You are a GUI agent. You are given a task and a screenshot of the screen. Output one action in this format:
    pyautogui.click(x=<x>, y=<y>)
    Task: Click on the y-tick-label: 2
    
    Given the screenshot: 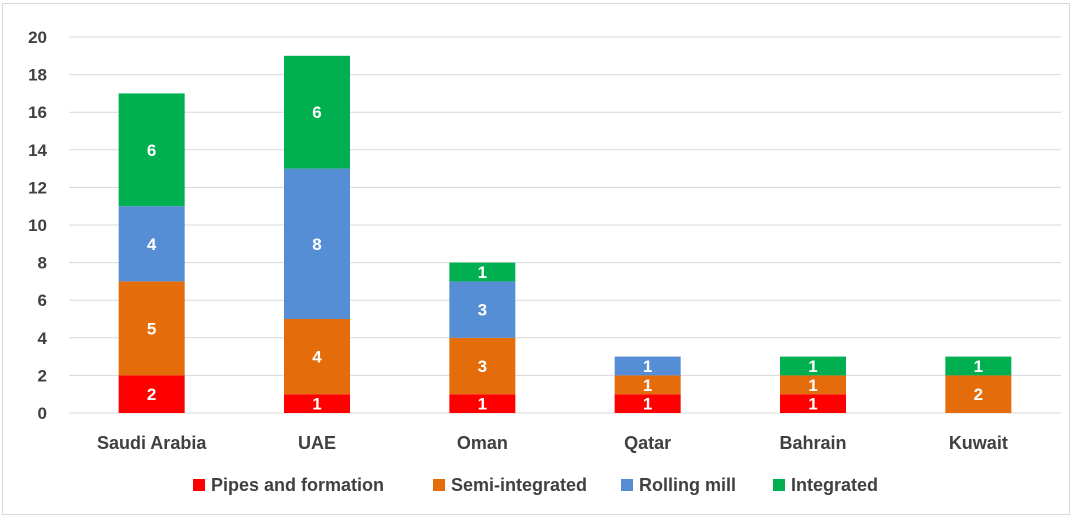 What is the action you would take?
    pyautogui.click(x=42, y=375)
    